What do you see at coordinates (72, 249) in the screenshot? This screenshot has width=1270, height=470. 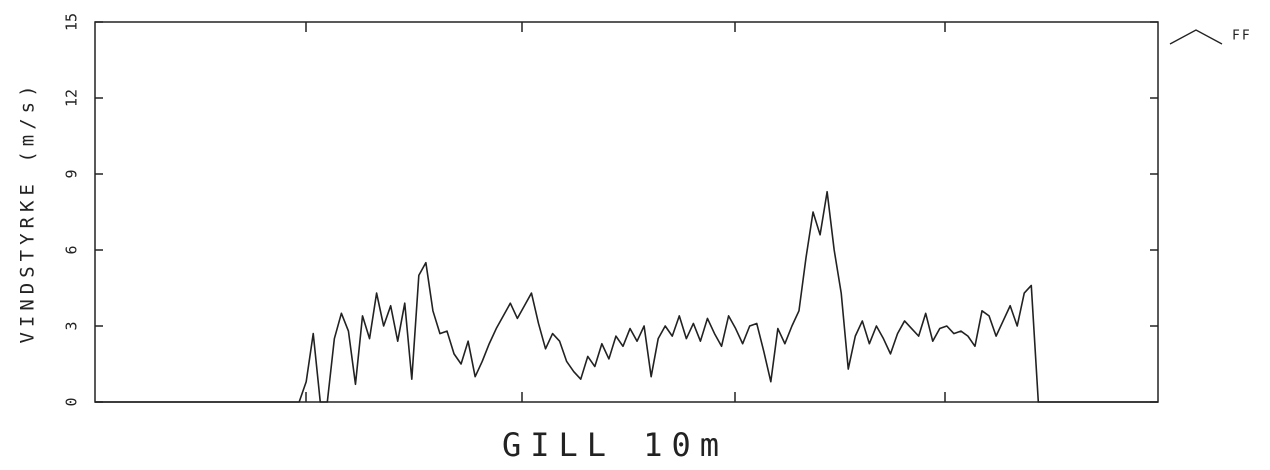 I see `y-tick-label: 6` at bounding box center [72, 249].